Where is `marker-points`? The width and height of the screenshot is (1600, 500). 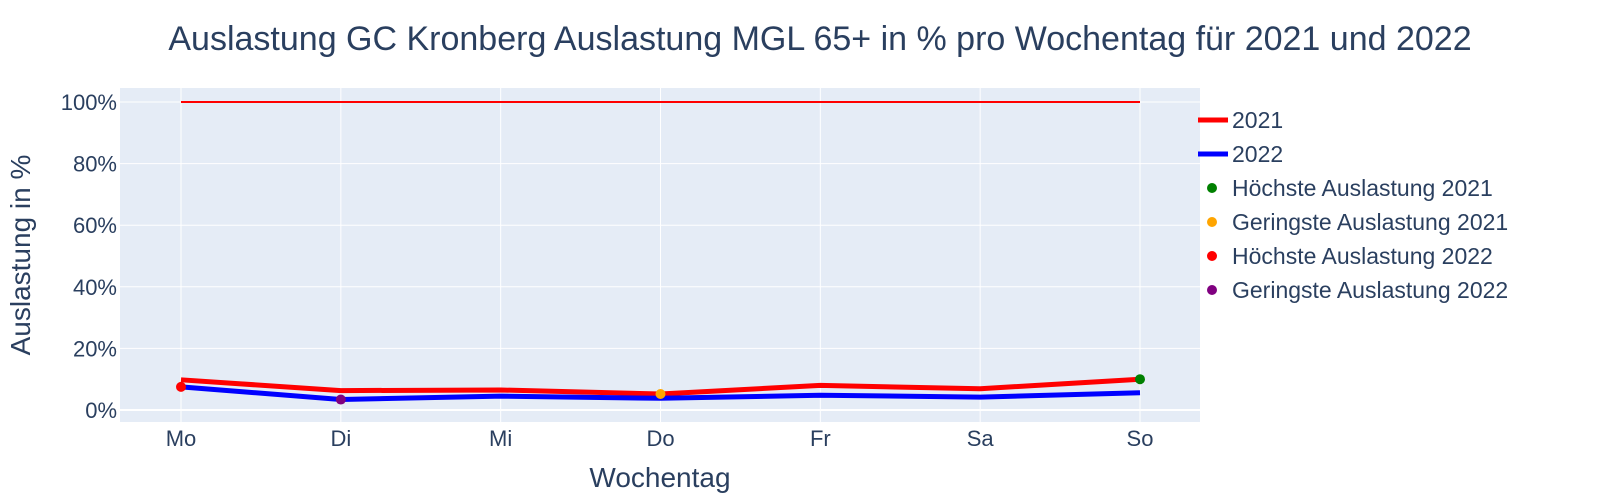 marker-points is located at coordinates (660, 389).